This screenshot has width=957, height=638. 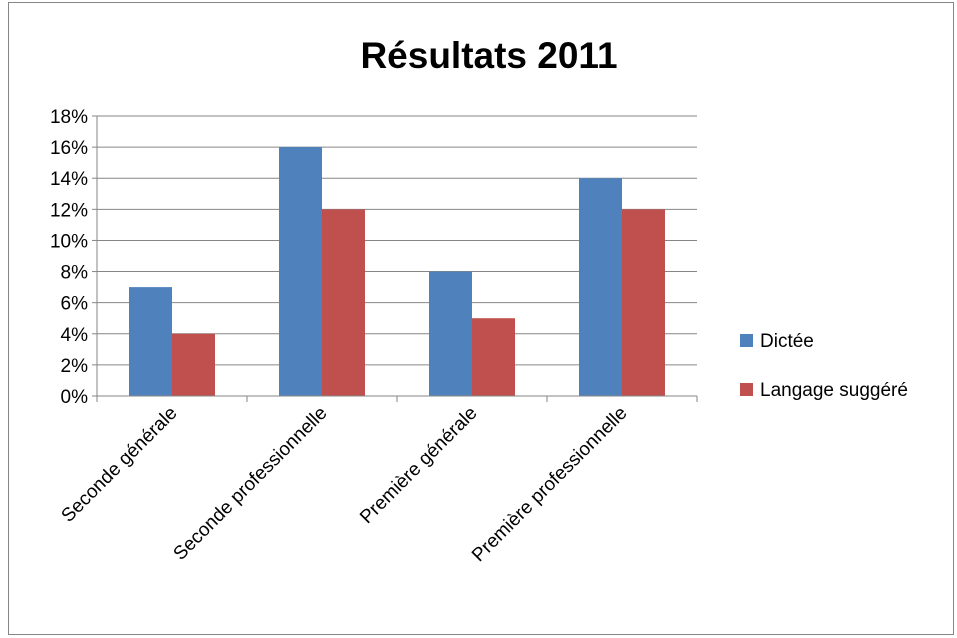 I want to click on y-tick-label: 6%, so click(x=75, y=304).